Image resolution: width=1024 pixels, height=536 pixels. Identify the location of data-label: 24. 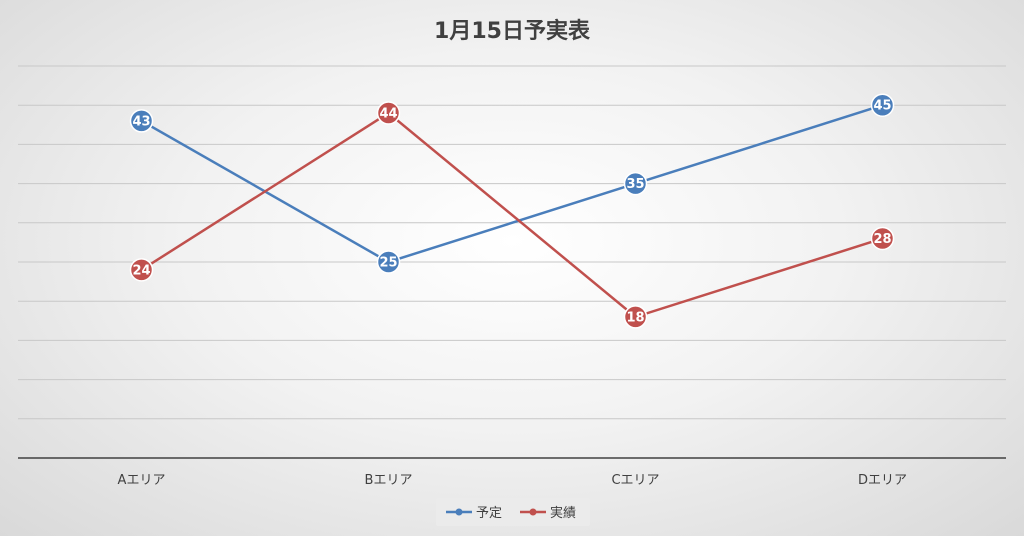
(141, 270).